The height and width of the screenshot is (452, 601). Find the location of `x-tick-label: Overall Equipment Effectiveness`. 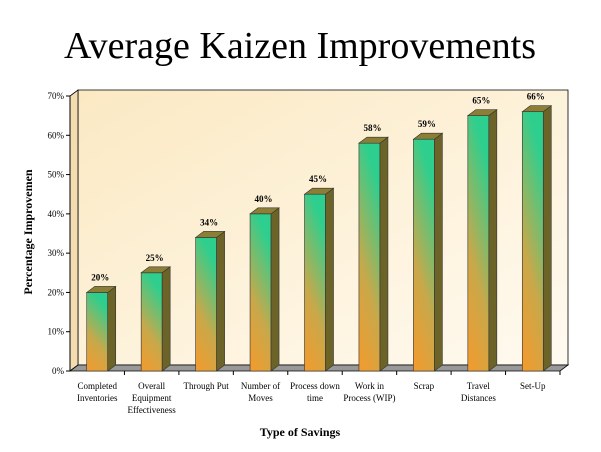

x-tick-label: Overall Equipment Effectiveness is located at coordinates (151, 398).